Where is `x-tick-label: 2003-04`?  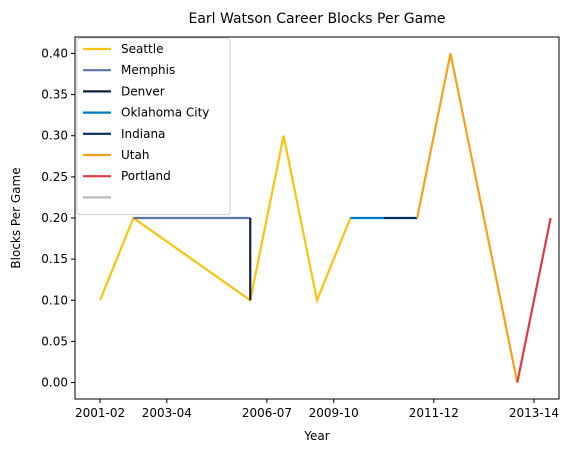
x-tick-label: 2003-04 is located at coordinates (167, 413).